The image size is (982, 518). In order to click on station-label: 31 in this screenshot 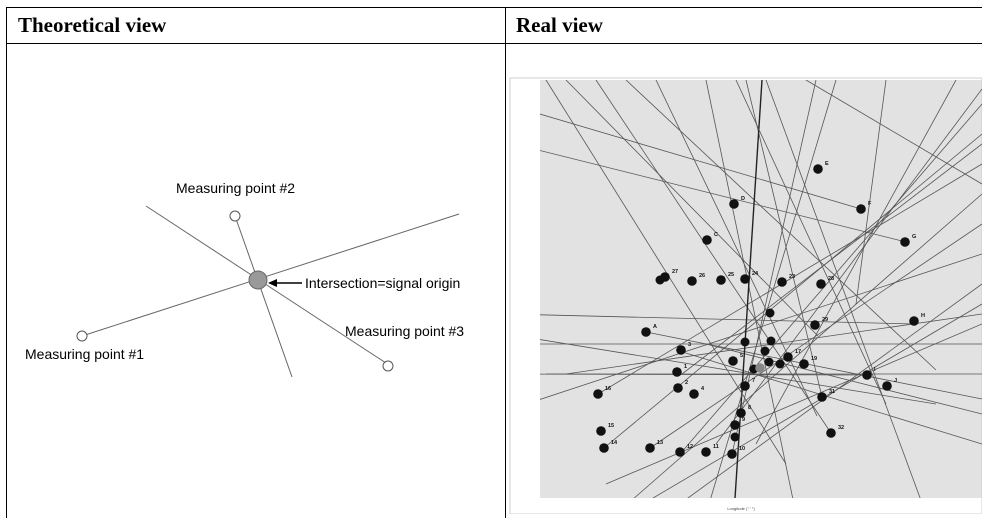, I will do `click(832, 392)`.